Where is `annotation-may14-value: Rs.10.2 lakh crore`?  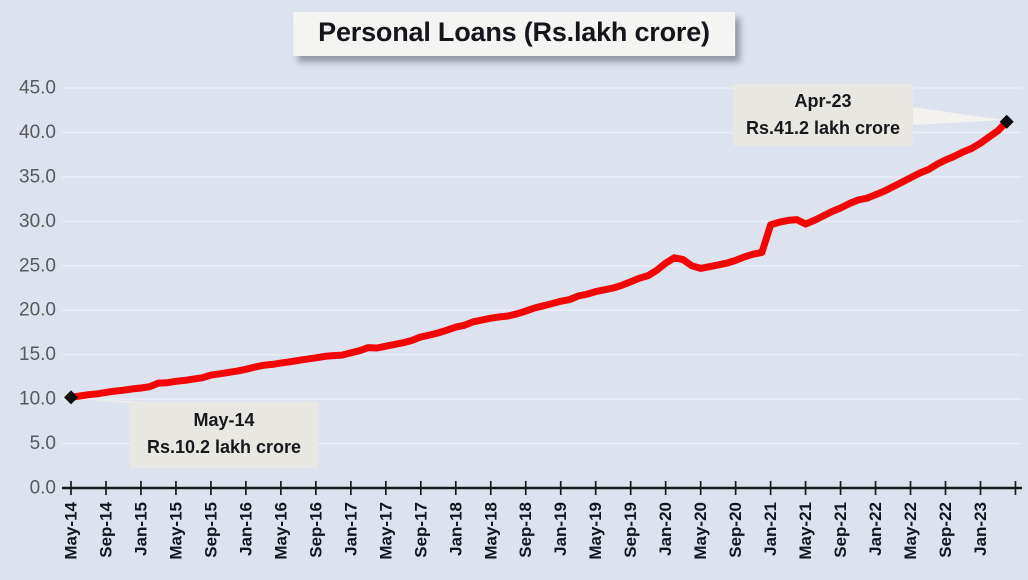 annotation-may14-value: Rs.10.2 lakh crore is located at coordinates (224, 447).